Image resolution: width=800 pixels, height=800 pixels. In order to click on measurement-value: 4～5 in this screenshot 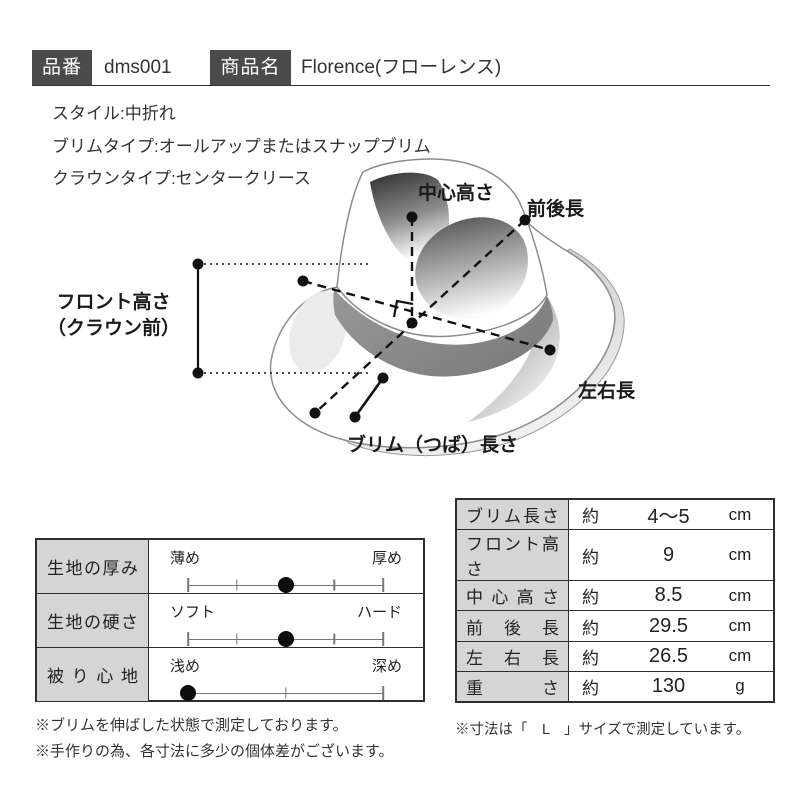, I will do `click(668, 517)`.